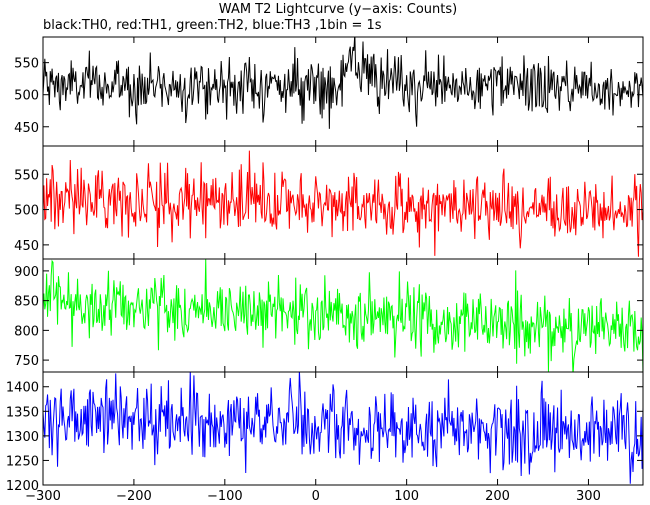  What do you see at coordinates (26, 331) in the screenshot?
I see `y-tick-label: 800` at bounding box center [26, 331].